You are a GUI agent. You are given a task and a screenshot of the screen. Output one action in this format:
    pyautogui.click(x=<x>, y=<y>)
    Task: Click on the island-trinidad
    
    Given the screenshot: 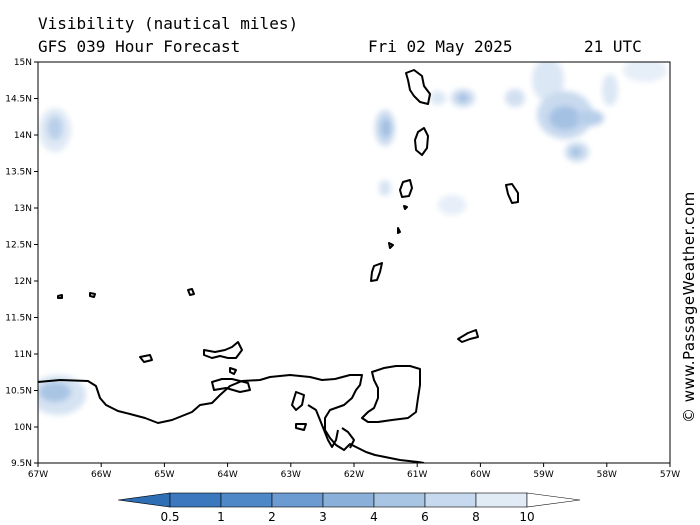 What is the action you would take?
    pyautogui.click(x=391, y=394)
    